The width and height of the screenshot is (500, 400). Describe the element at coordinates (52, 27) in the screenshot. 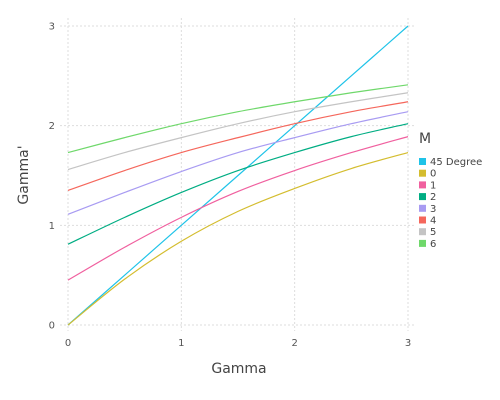

I see `y-tick-label: 3` at that location.